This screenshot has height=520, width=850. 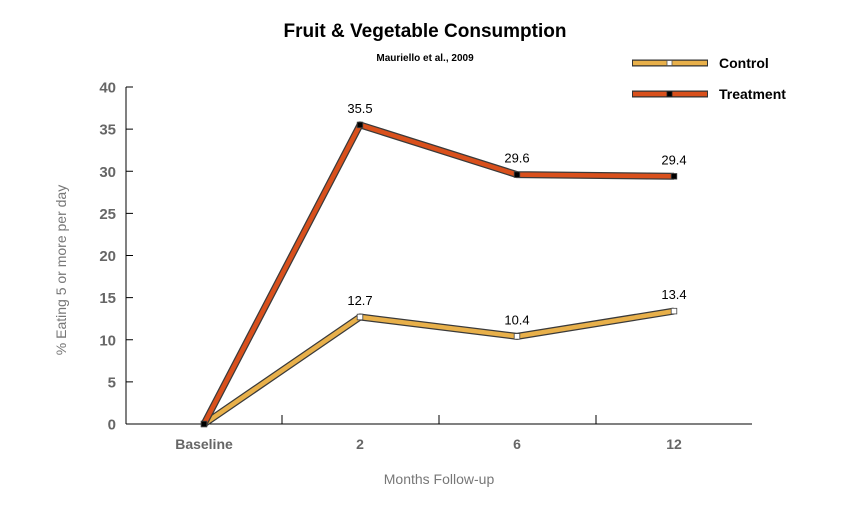 I want to click on y-tick-label: 30, so click(x=107, y=172).